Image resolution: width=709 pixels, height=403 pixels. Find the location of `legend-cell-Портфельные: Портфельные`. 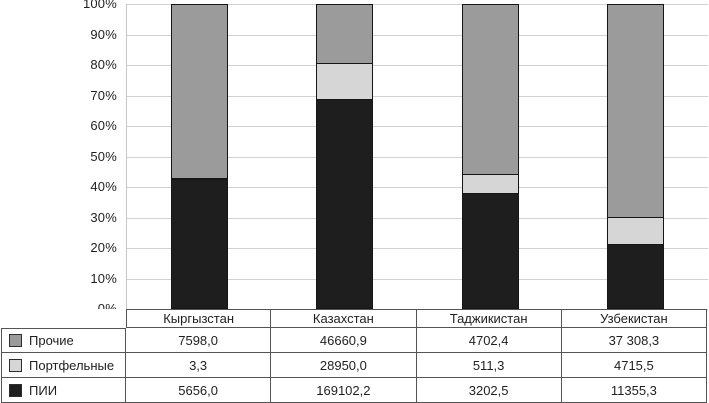

legend-cell-Портфельные: Портфельные is located at coordinates (63, 365).